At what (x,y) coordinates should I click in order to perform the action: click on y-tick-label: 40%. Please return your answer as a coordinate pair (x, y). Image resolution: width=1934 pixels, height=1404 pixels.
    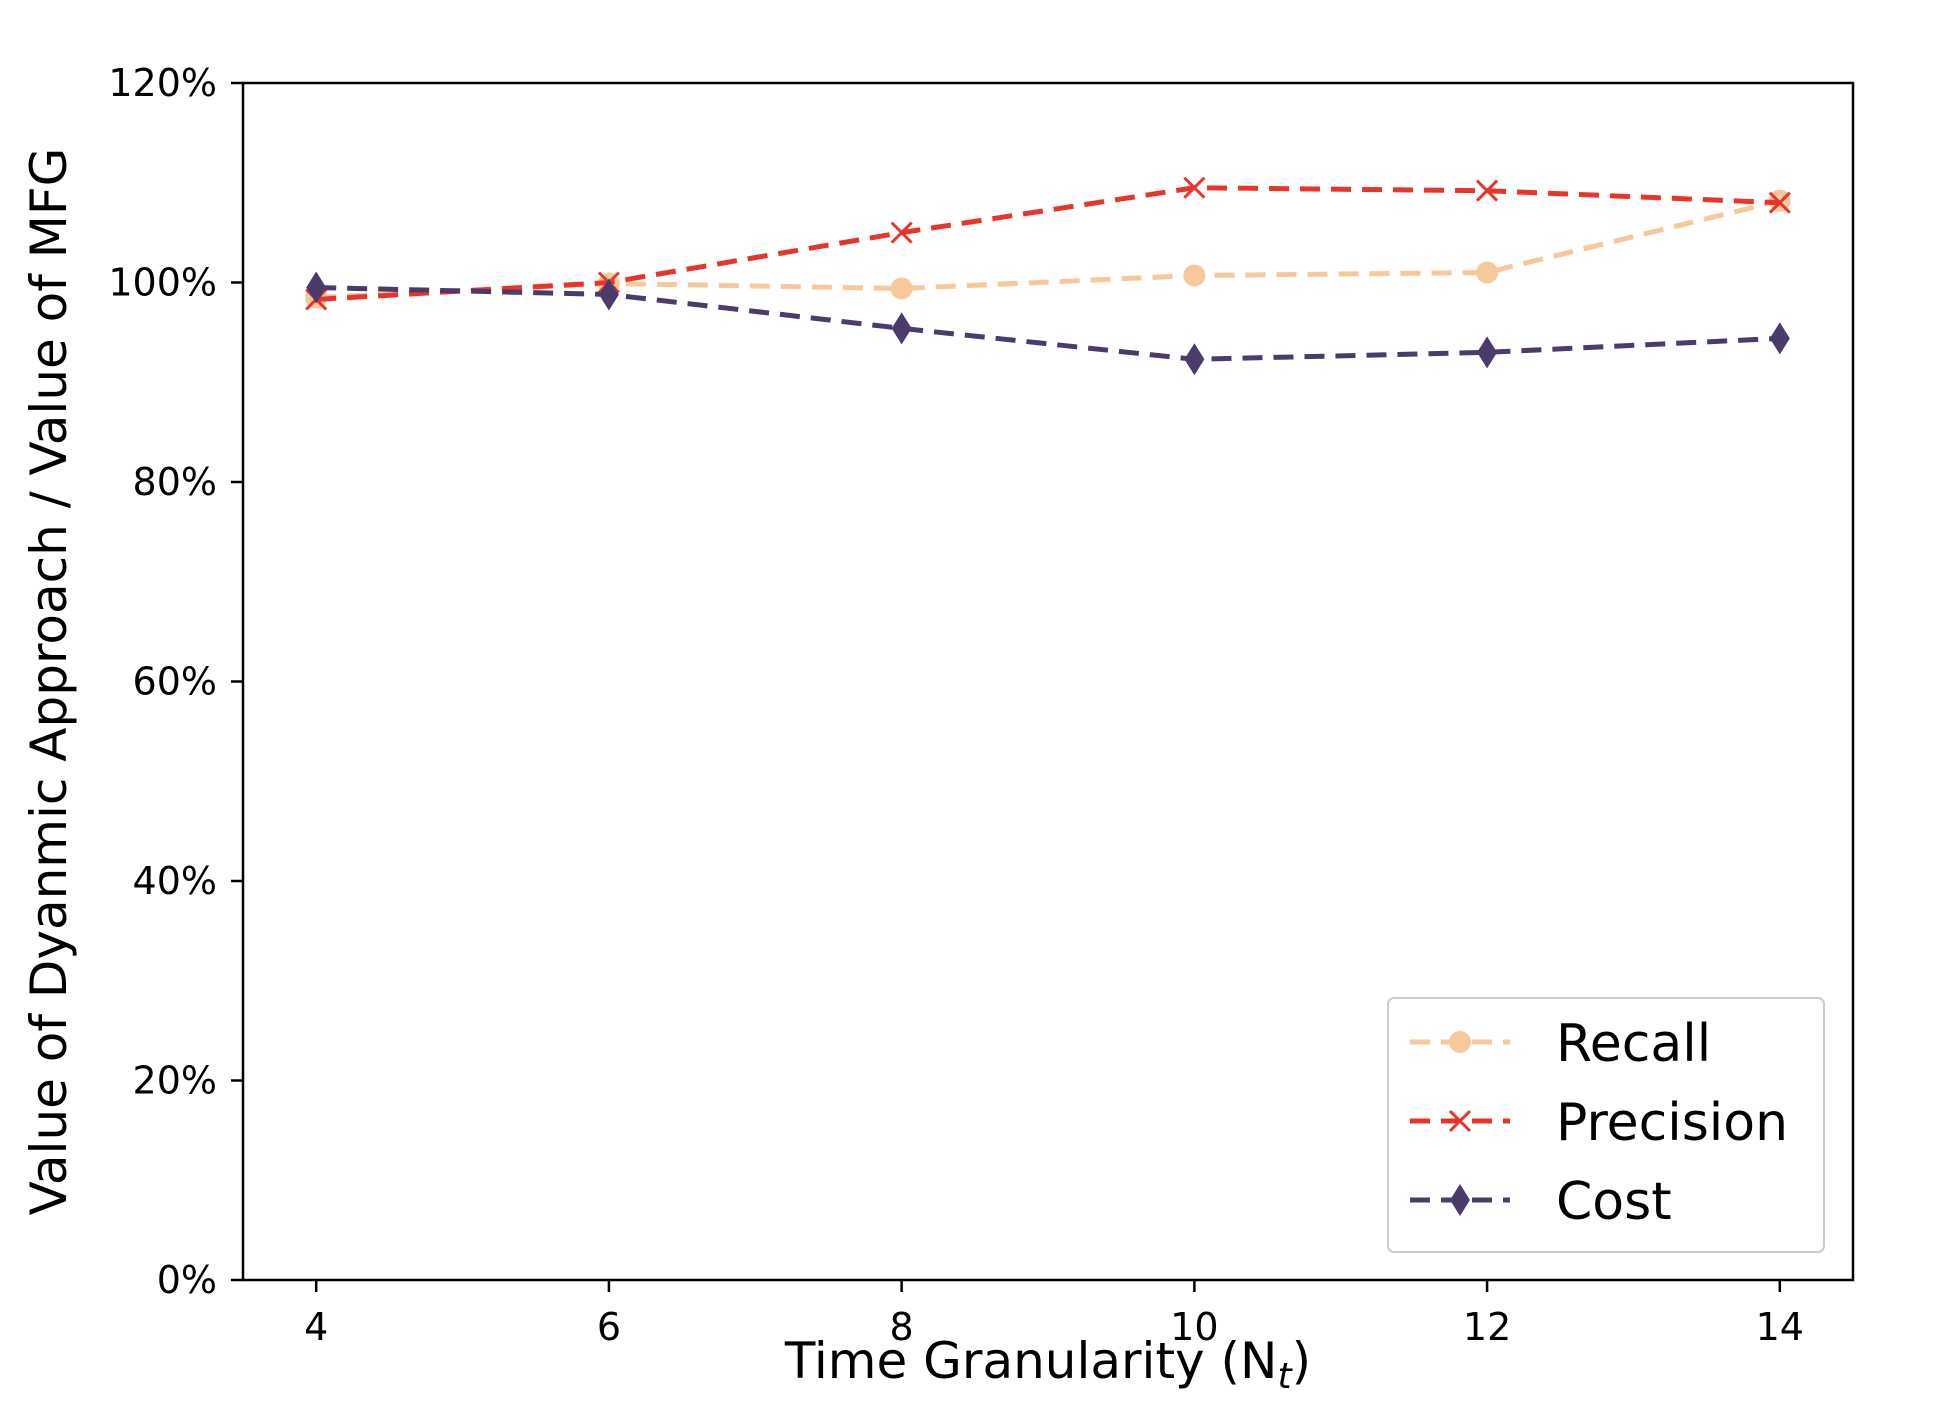
    Looking at the image, I should click on (175, 881).